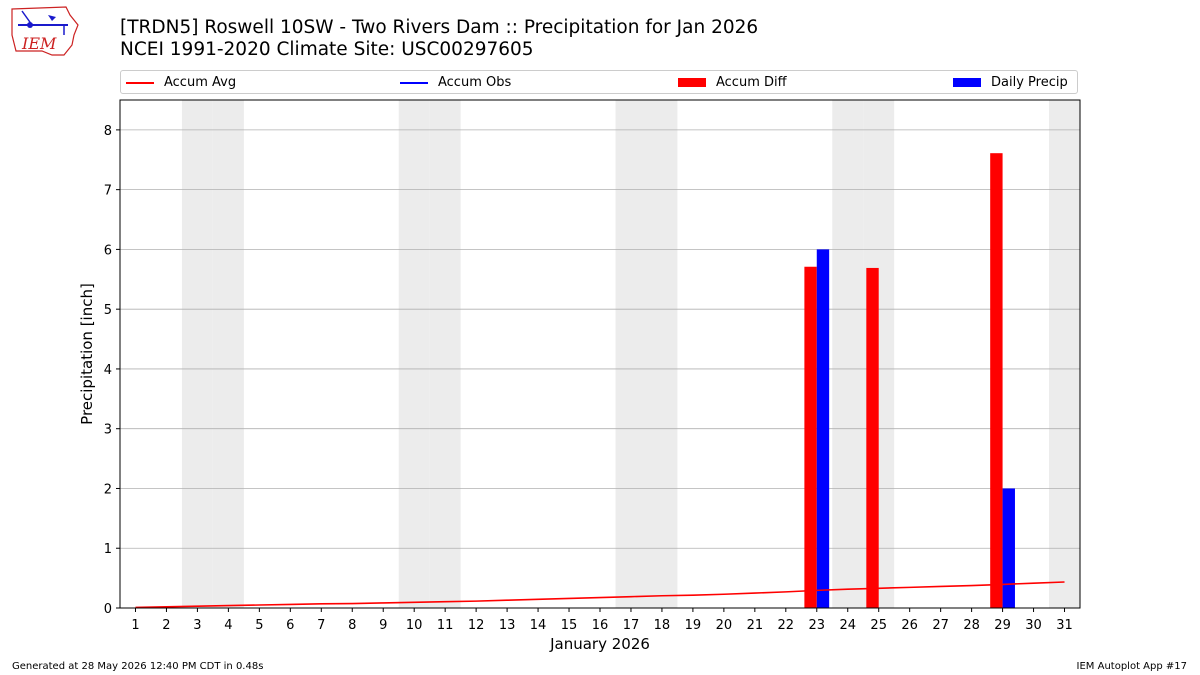  Describe the element at coordinates (599, 644) in the screenshot. I see `x-axis-label: January 2026` at that location.